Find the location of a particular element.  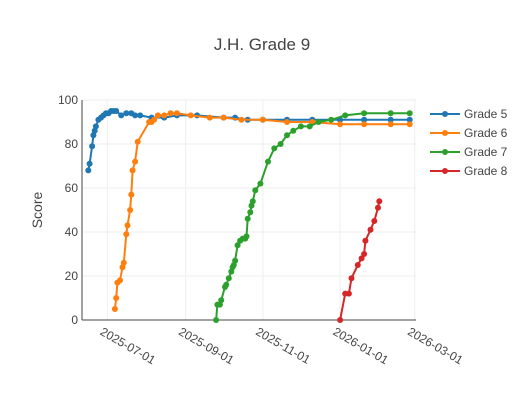

x-tick-label: 2025-07-01 is located at coordinates (128, 345).